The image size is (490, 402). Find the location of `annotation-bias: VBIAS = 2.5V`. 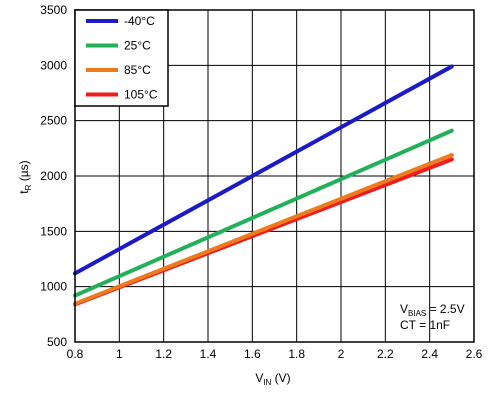

annotation-bias: VBIAS = 2.5V is located at coordinates (432, 310).